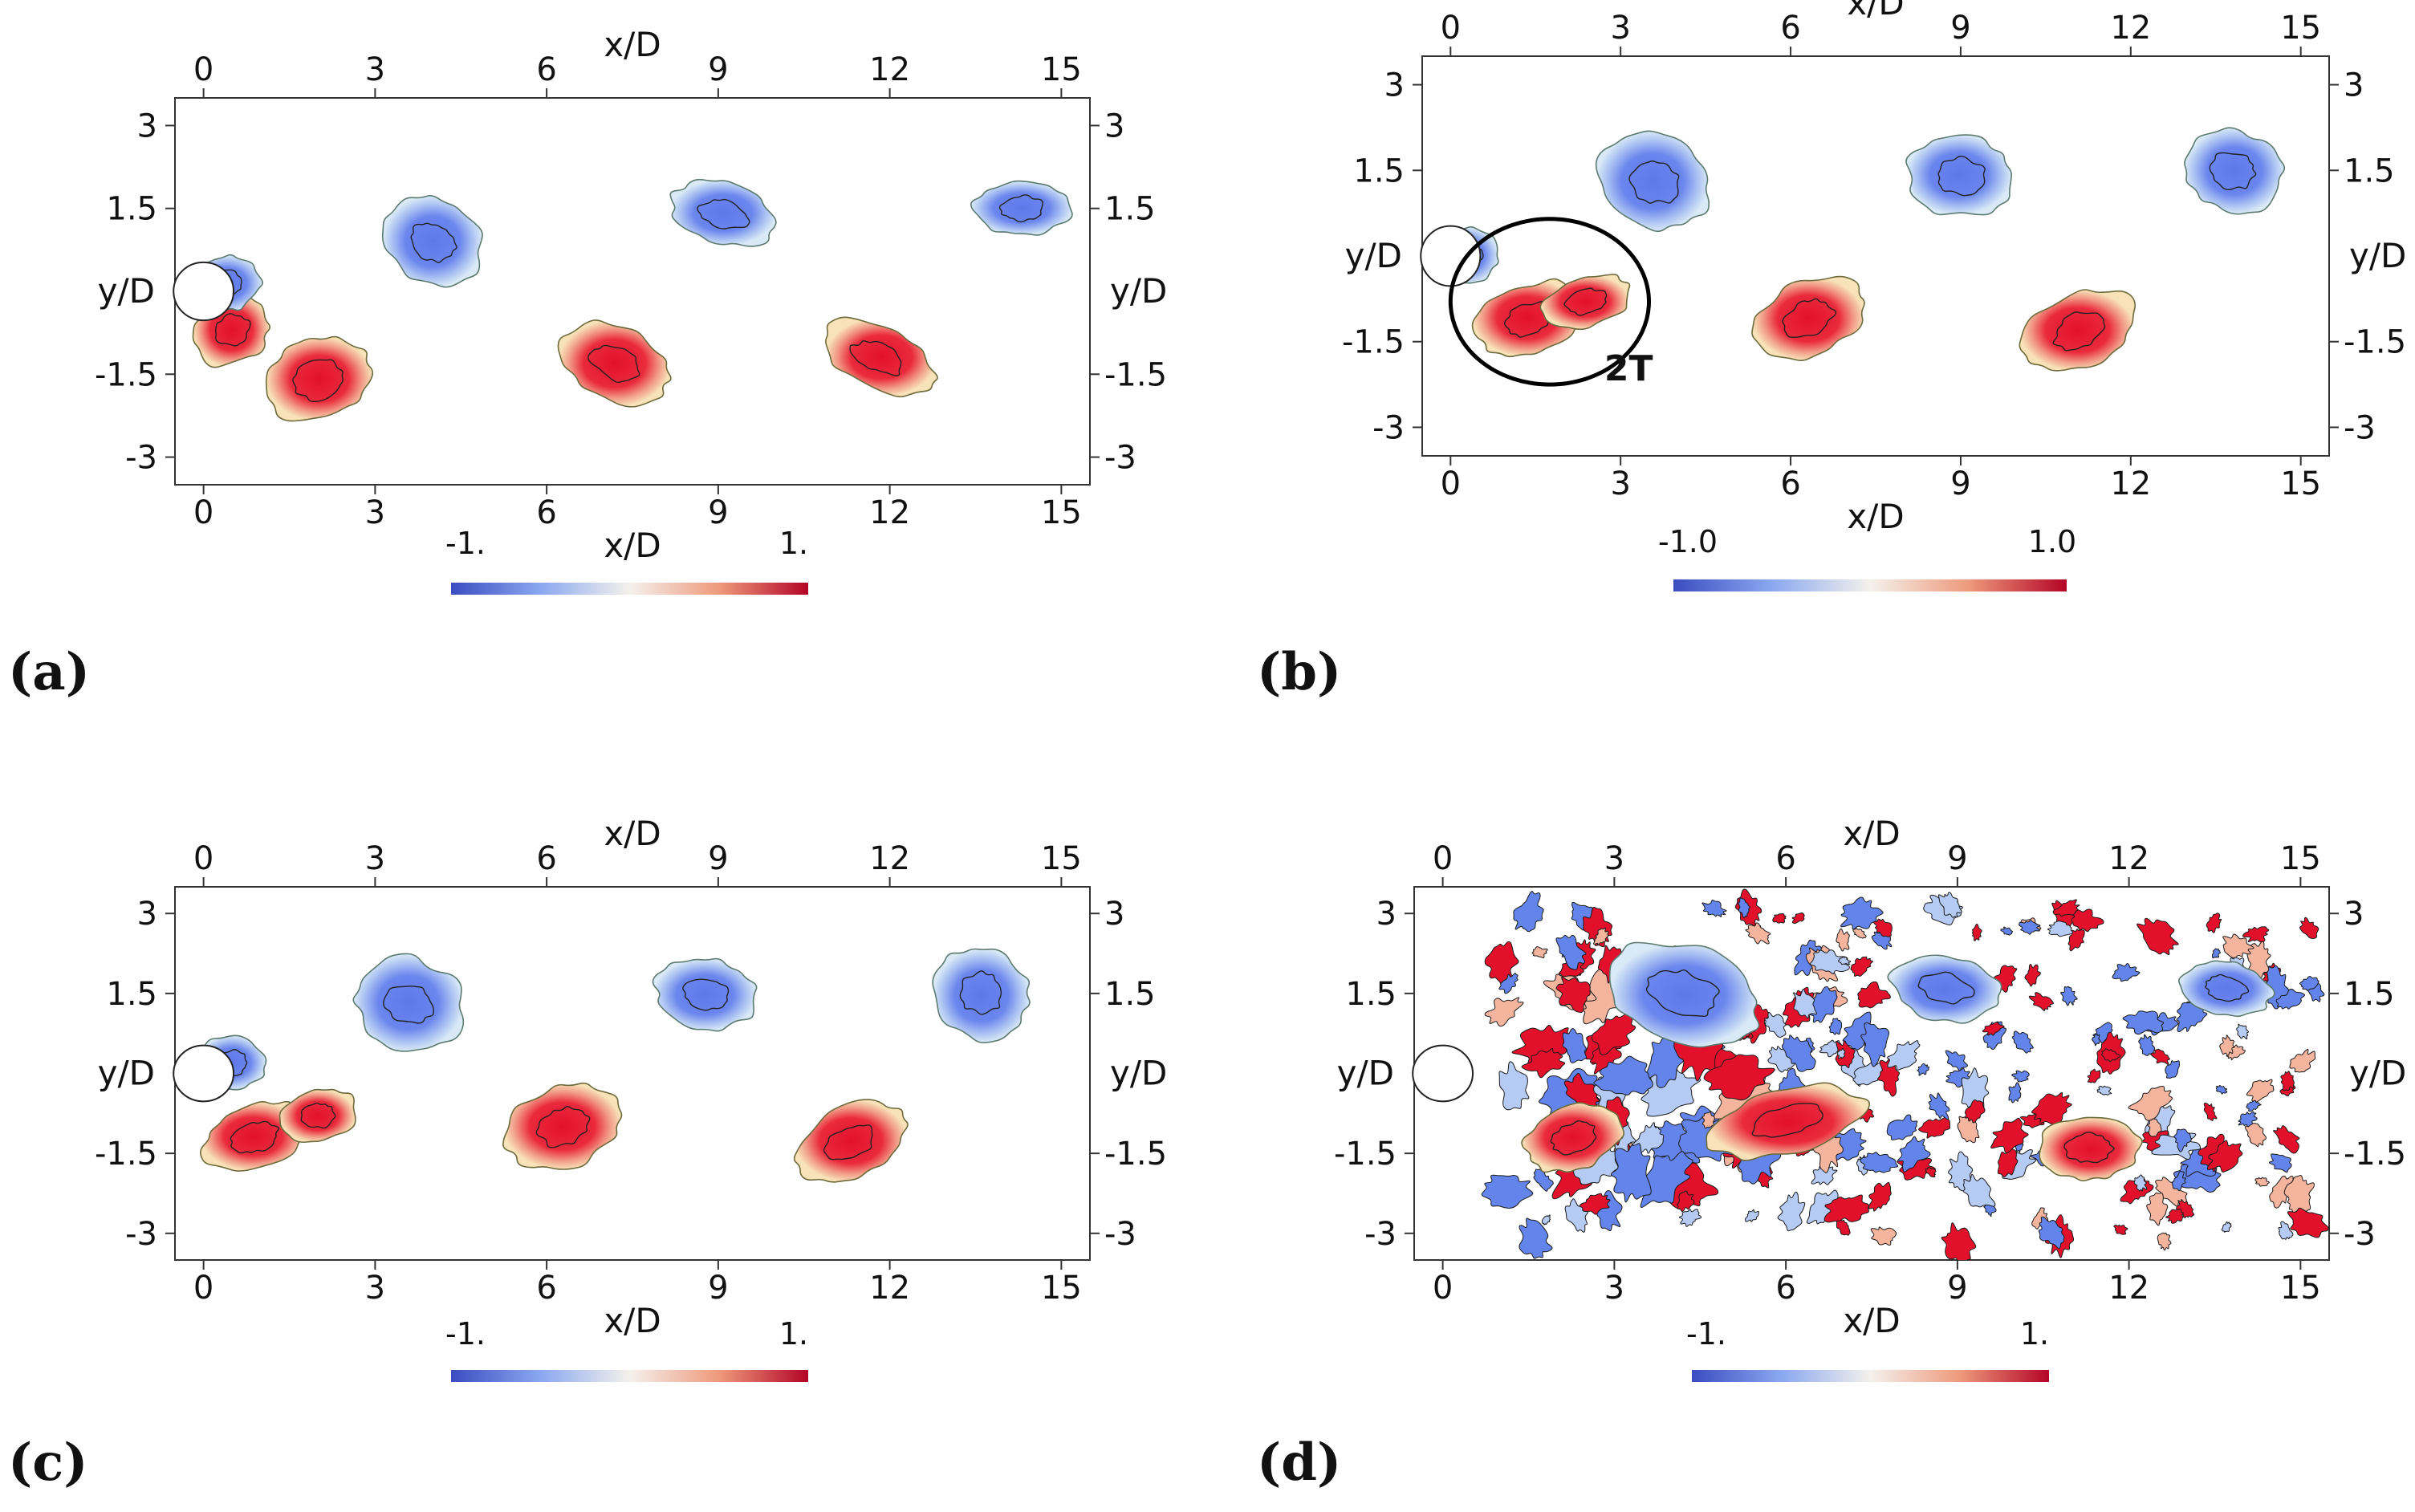 The height and width of the screenshot is (1512, 2415). What do you see at coordinates (890, 70) in the screenshot?
I see `x-tick-label-top: 12` at bounding box center [890, 70].